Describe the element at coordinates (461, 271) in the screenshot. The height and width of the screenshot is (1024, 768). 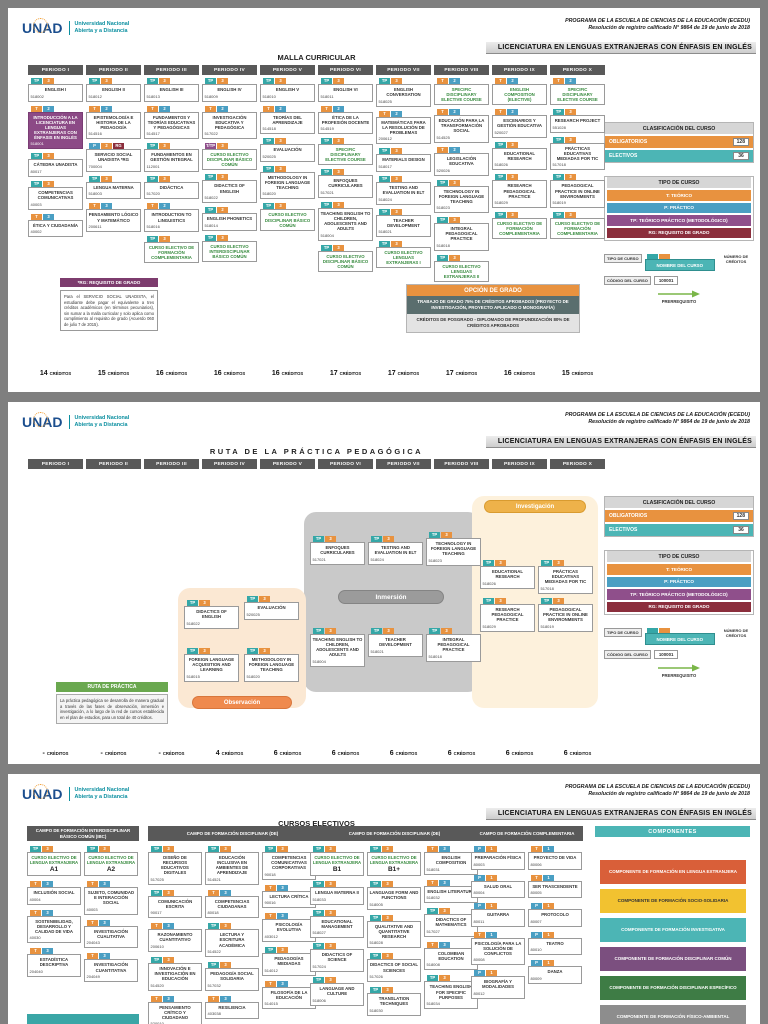
I see `course-card-body: CURSO ELECTIVO LENGUAS EXTRANJERAS II` at that location.